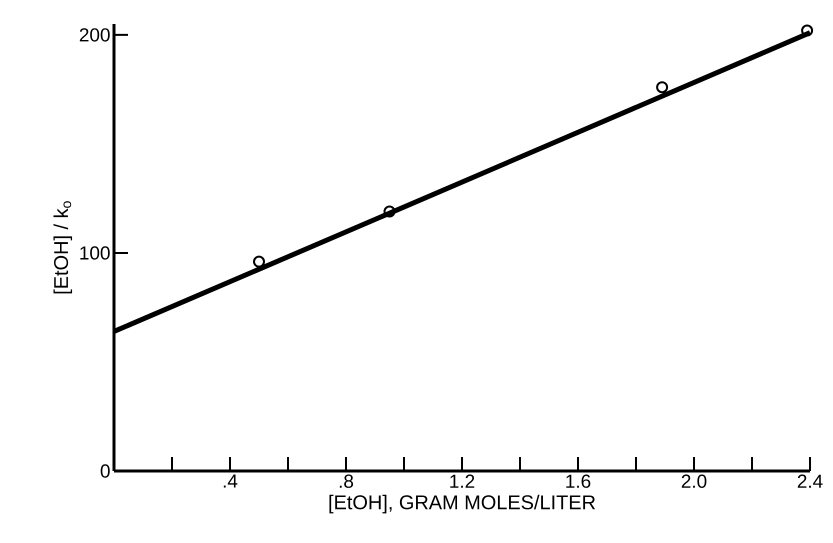 This screenshot has width=833, height=543. What do you see at coordinates (462, 504) in the screenshot?
I see `x-axis-title: [EtOH], GRAM MOLES/LITER` at bounding box center [462, 504].